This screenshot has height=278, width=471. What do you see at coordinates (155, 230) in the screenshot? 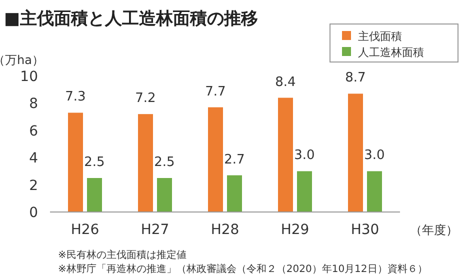
I see `xtick: H27` at bounding box center [155, 230].